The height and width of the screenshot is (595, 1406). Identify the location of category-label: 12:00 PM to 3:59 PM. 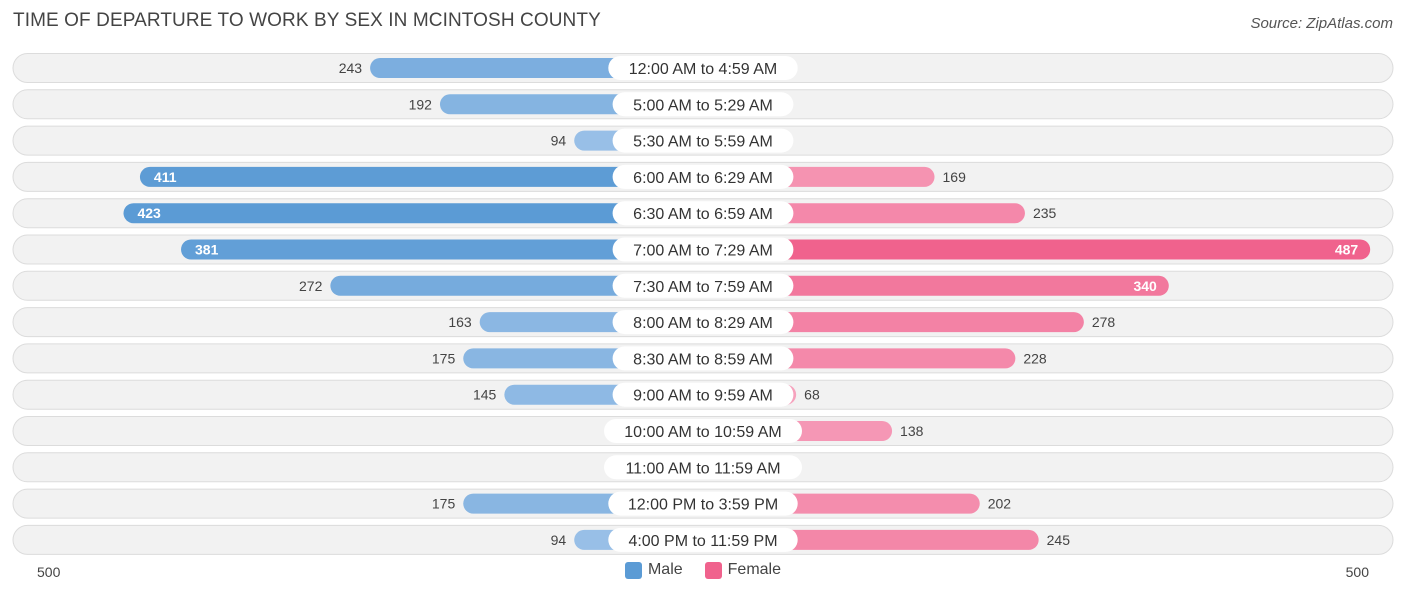
(703, 505).